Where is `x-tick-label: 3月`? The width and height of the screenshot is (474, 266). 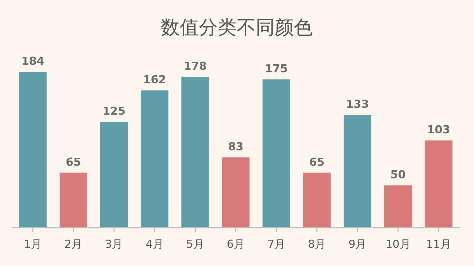
x-tick-label: 3月 is located at coordinates (114, 244).